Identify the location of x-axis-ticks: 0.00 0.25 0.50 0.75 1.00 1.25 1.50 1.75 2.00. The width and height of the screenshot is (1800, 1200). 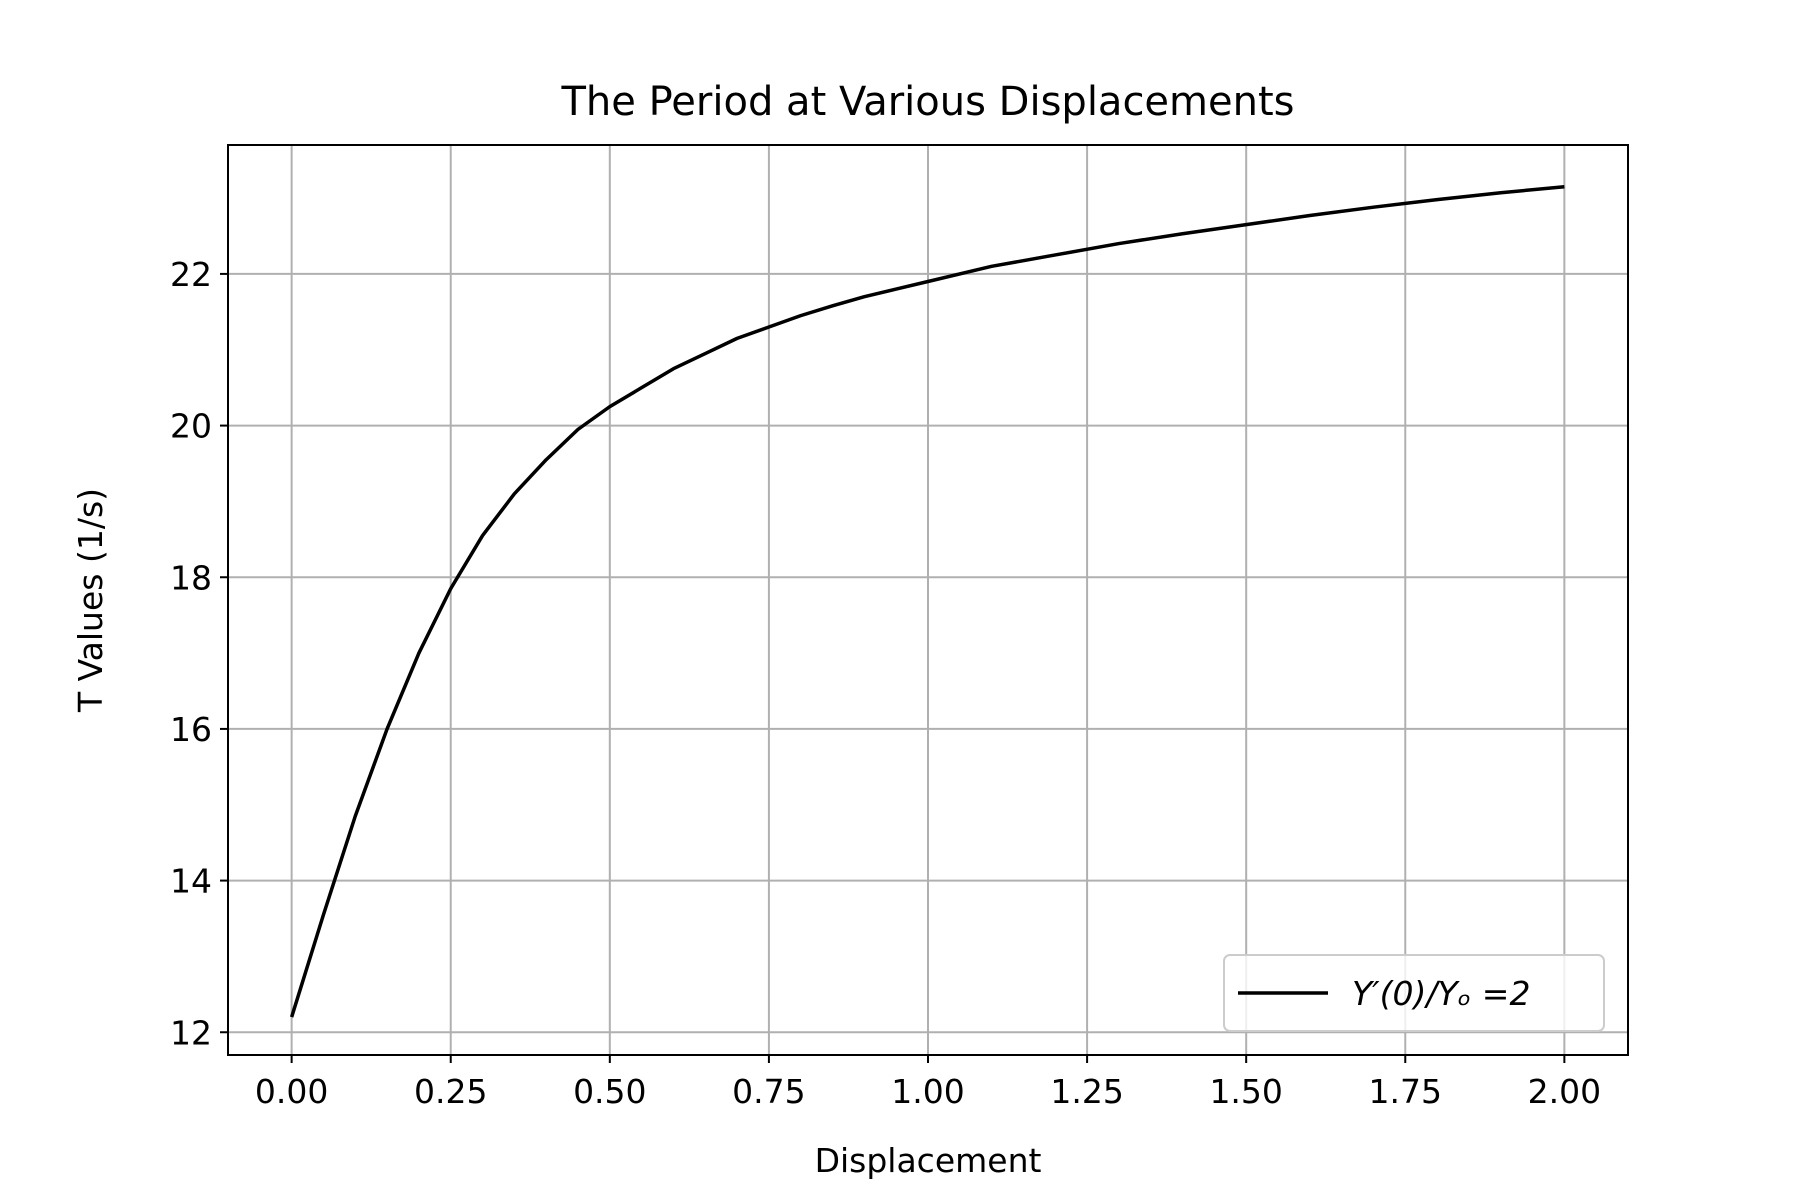
(928, 1083).